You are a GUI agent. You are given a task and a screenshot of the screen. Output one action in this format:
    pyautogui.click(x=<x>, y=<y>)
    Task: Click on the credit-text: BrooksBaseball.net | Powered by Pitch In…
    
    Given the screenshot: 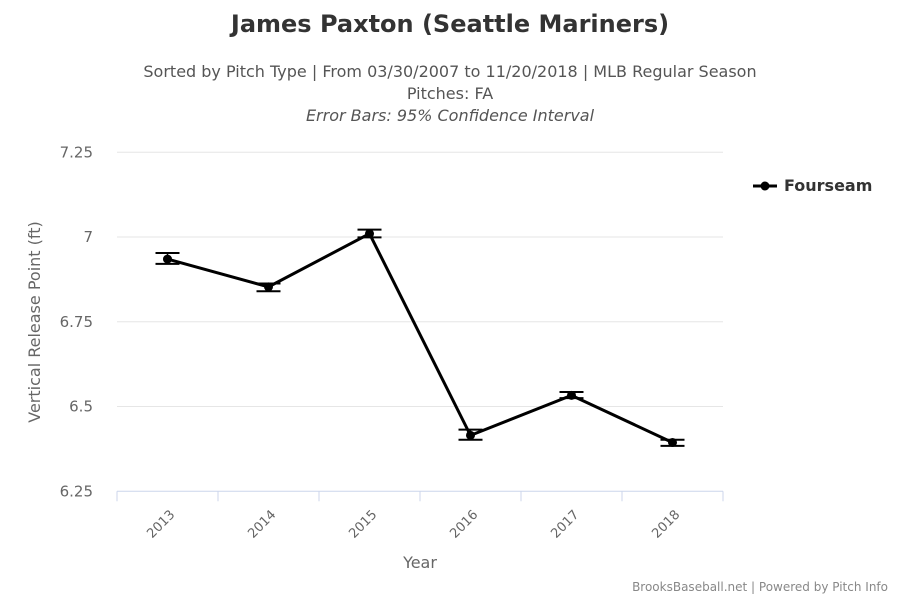 What is the action you would take?
    pyautogui.click(x=760, y=587)
    